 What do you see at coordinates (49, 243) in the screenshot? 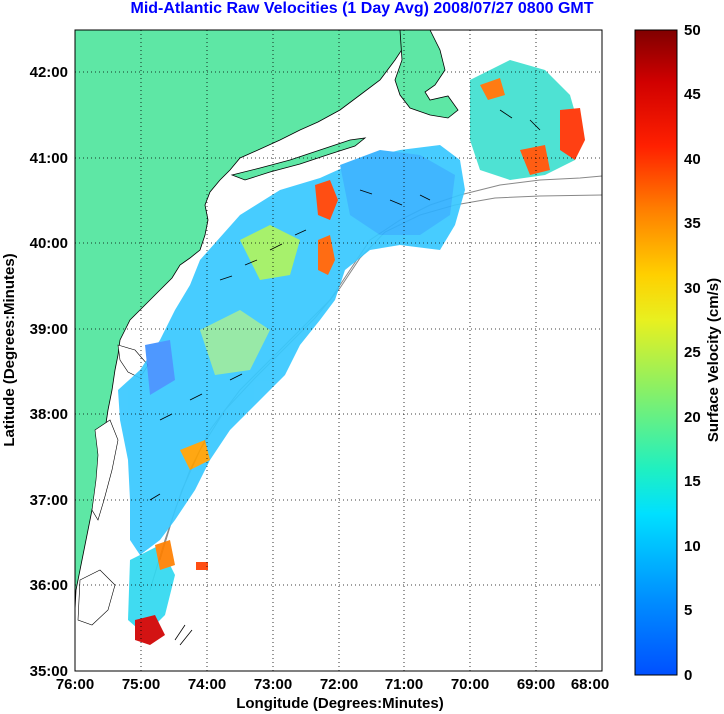
I see `y-tick-label: 40:00` at bounding box center [49, 243].